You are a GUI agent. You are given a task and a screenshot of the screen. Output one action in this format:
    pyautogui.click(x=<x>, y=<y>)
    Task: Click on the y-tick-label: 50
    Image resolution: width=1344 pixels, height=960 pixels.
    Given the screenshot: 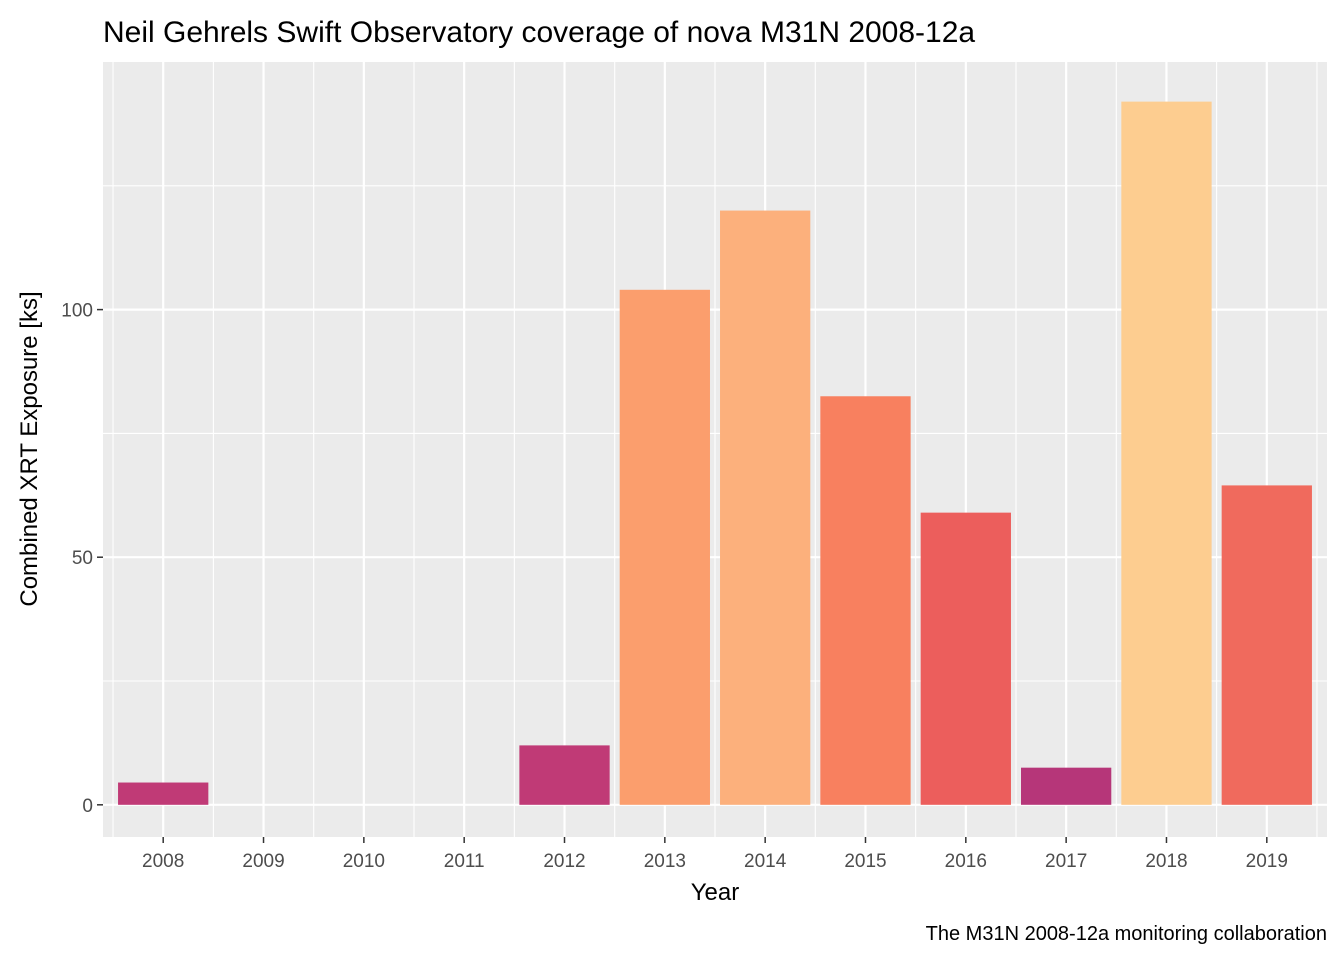 What is the action you would take?
    pyautogui.click(x=82, y=558)
    